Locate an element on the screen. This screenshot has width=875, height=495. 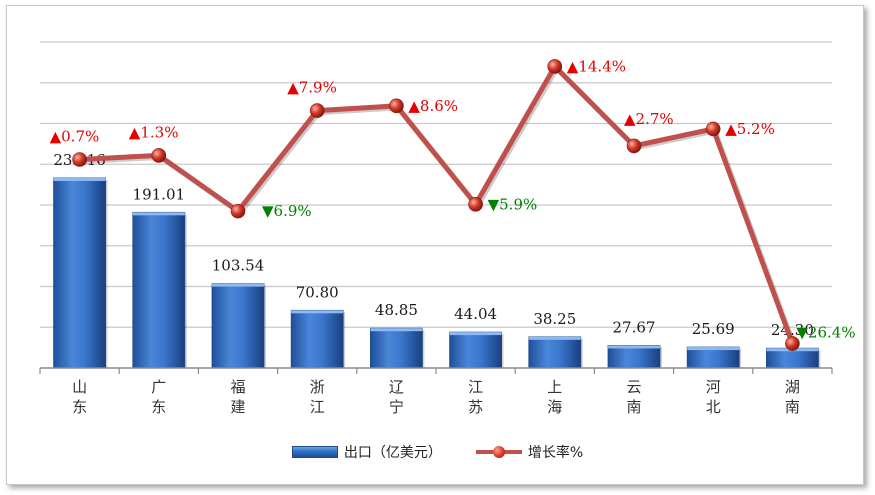
growth-value-label: ▲1.3% is located at coordinates (154, 132).